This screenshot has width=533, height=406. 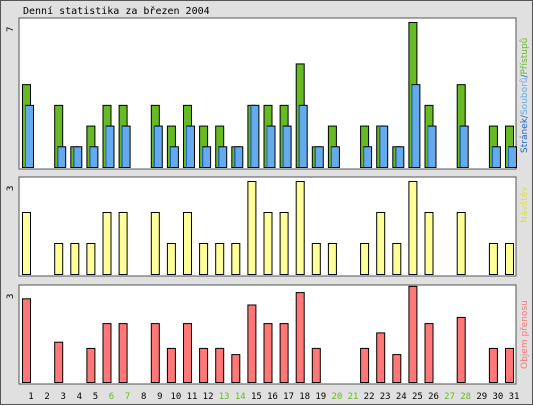 What do you see at coordinates (320, 397) in the screenshot?
I see `x-tick-label-day-19: 19` at bounding box center [320, 397].